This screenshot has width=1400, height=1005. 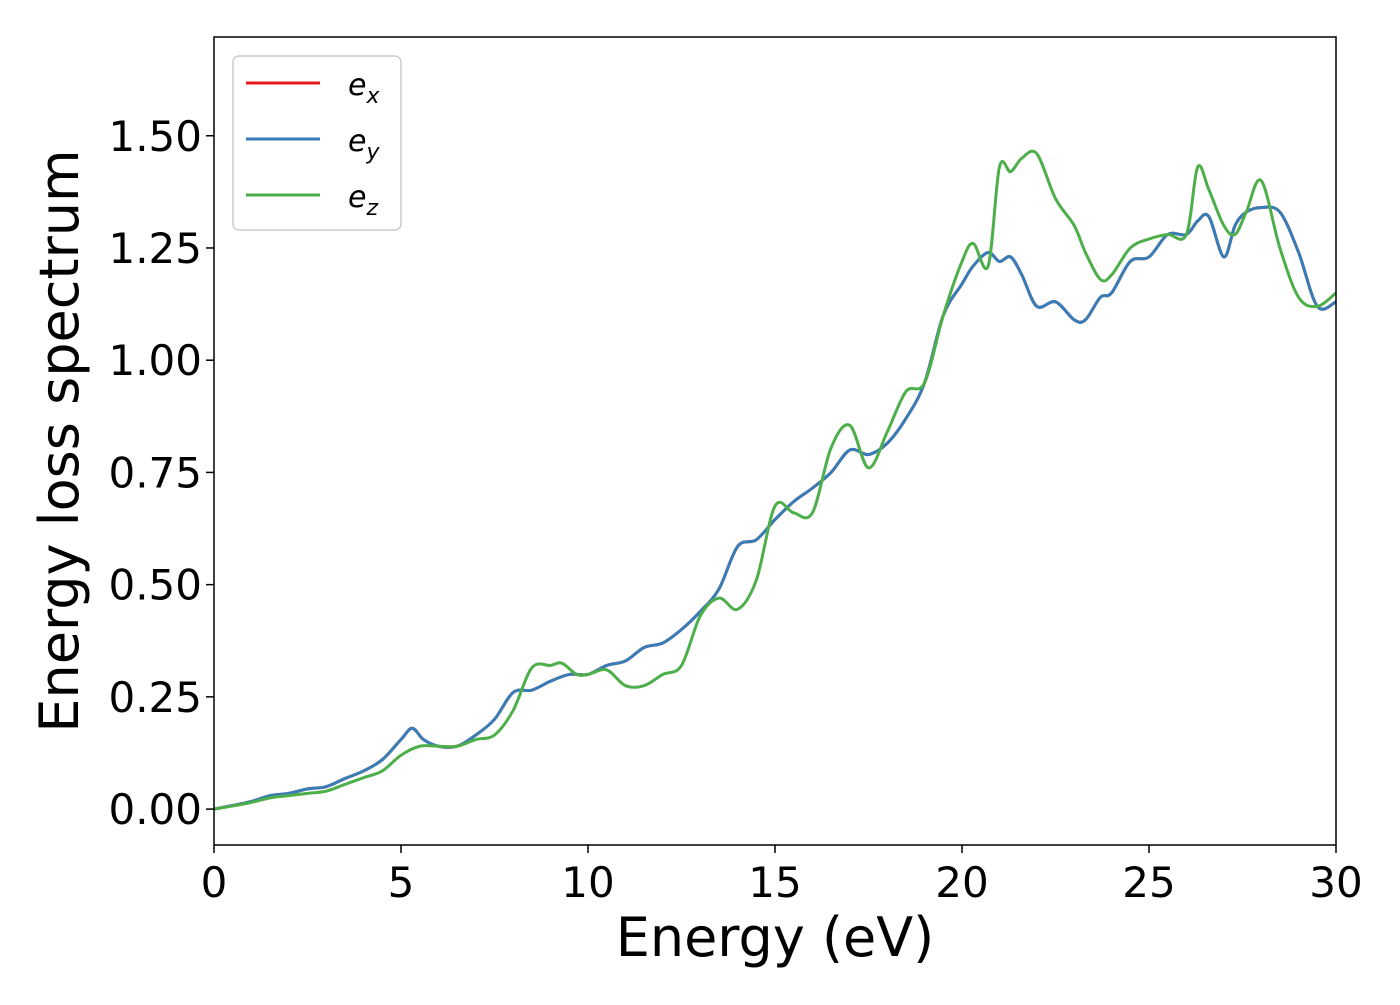 I want to click on x-tick-label: 25, so click(x=1148, y=882).